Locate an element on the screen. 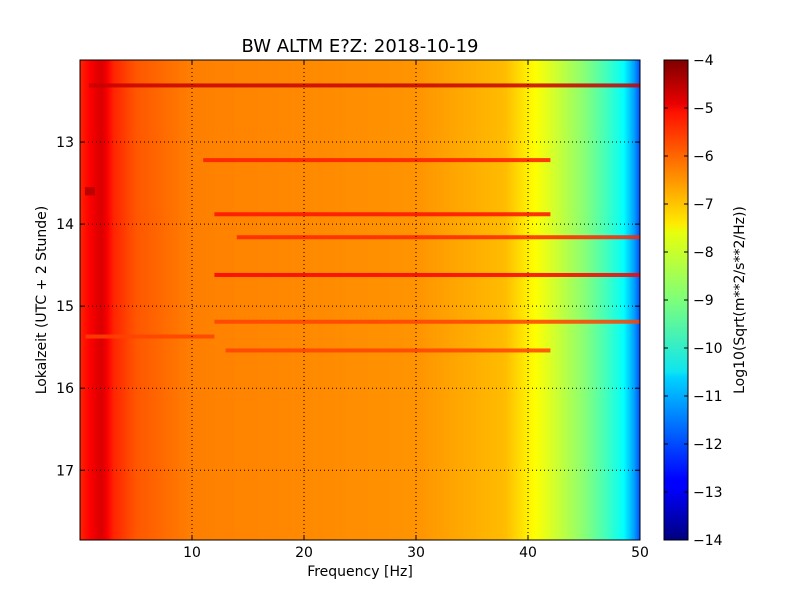 The height and width of the screenshot is (600, 800). heatmap-band is located at coordinates (388, 350).